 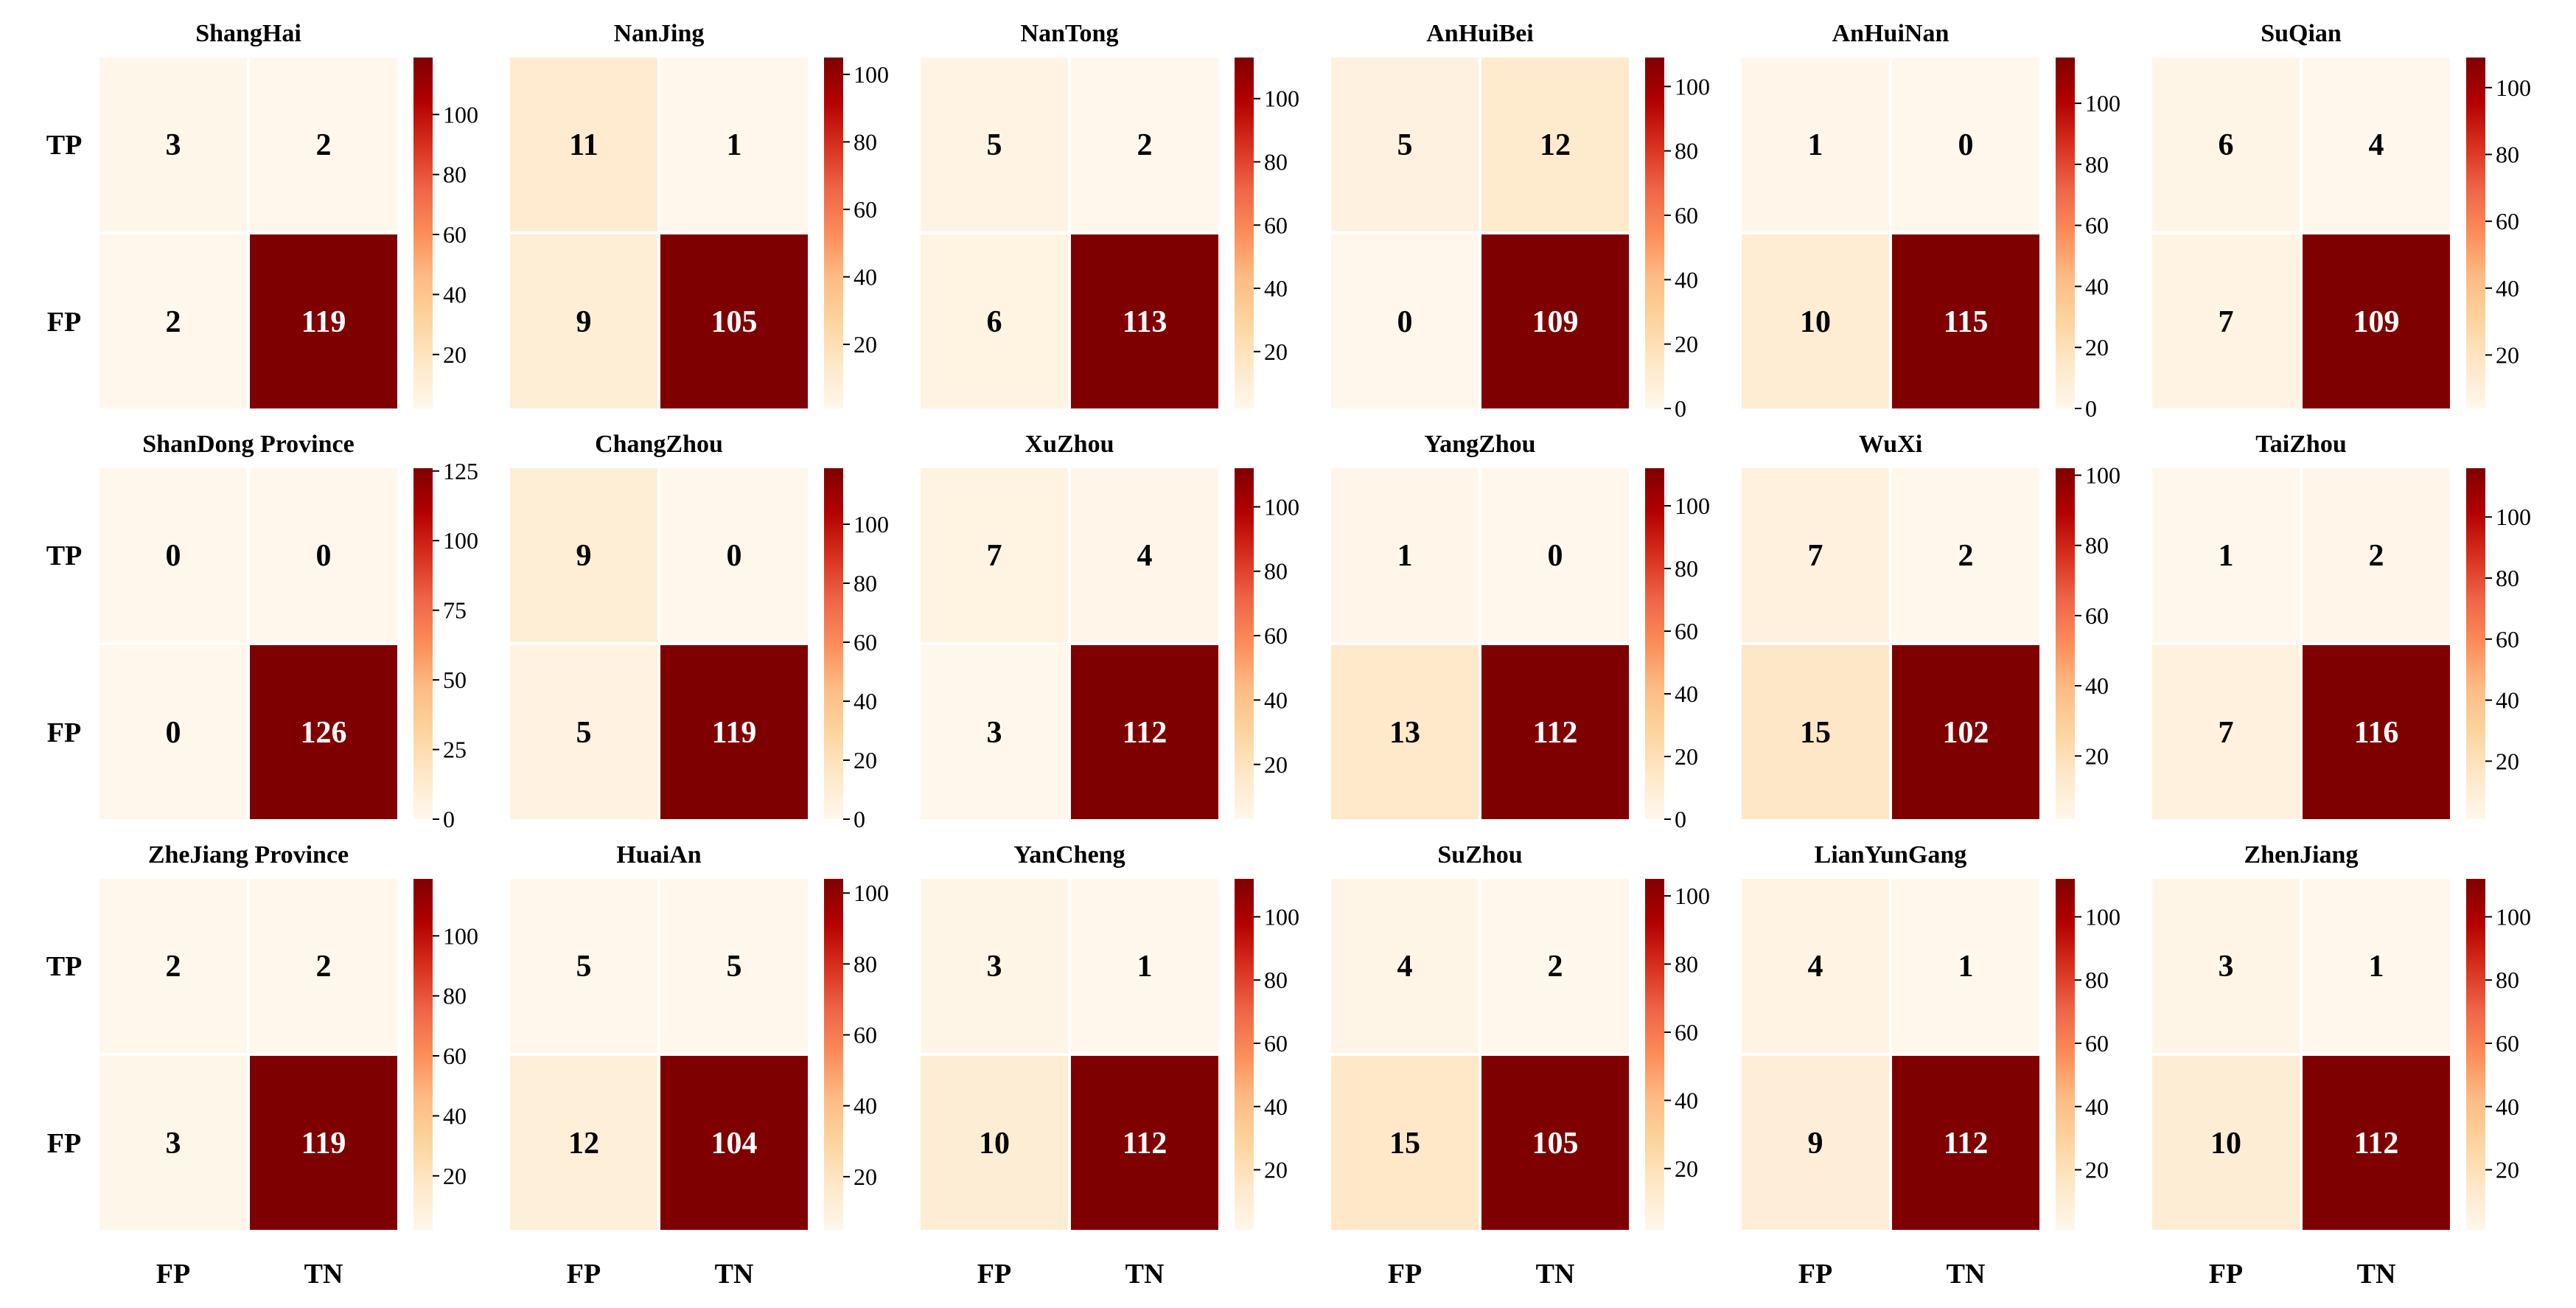 I want to click on panel-taizhou: TaiZhou 1 2 7 116 20 40 60 80 100, so click(x=2341, y=625).